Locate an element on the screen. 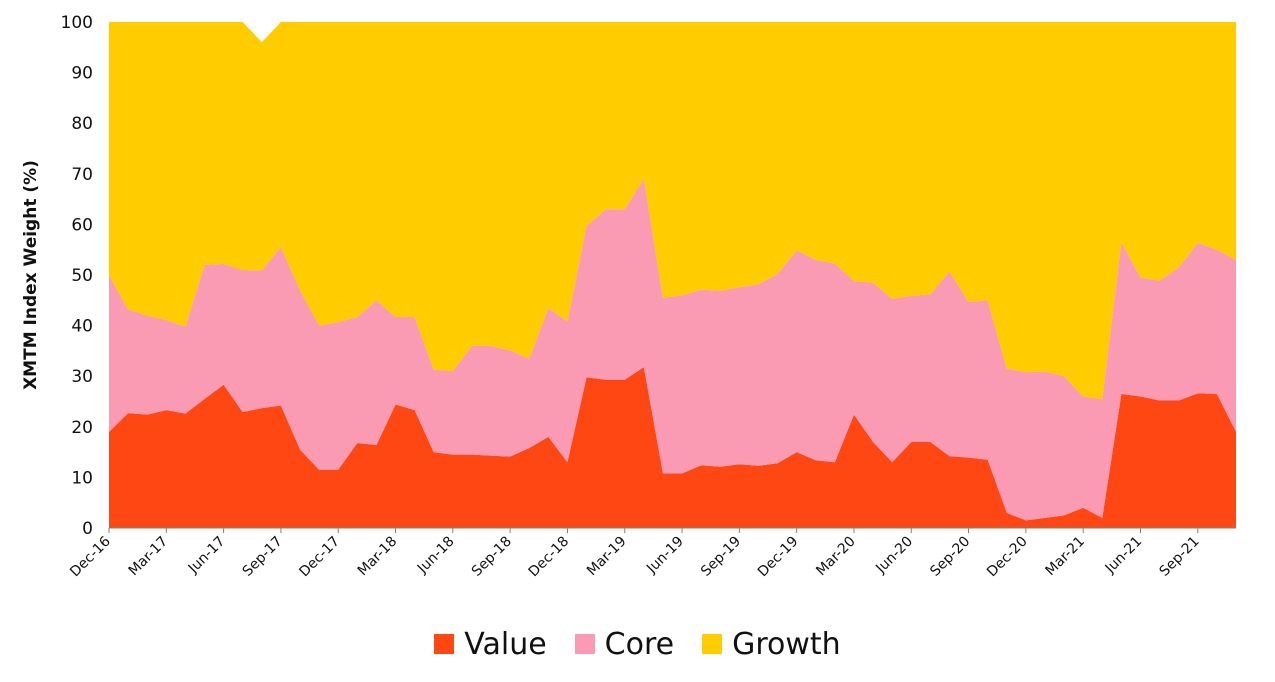 The height and width of the screenshot is (682, 1275). x-tick-label: Jun-20 is located at coordinates (894, 556).